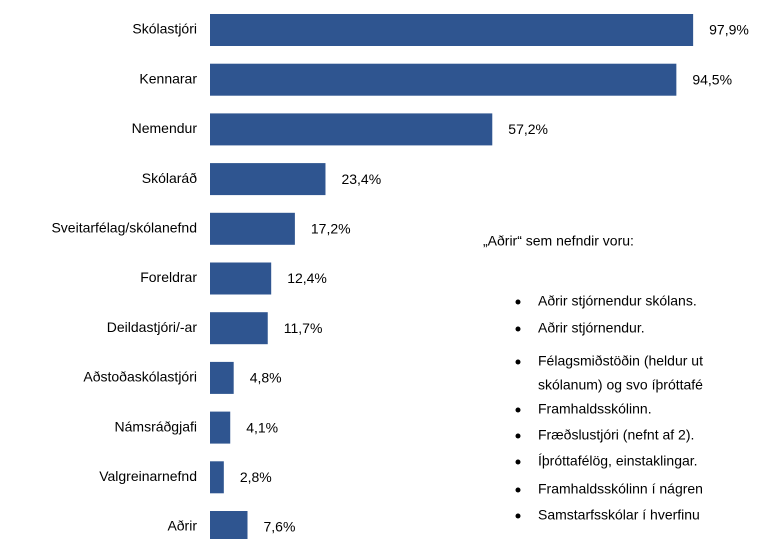 This screenshot has width=765, height=539. I want to click on category-label: Skólastjóri, so click(164, 29).